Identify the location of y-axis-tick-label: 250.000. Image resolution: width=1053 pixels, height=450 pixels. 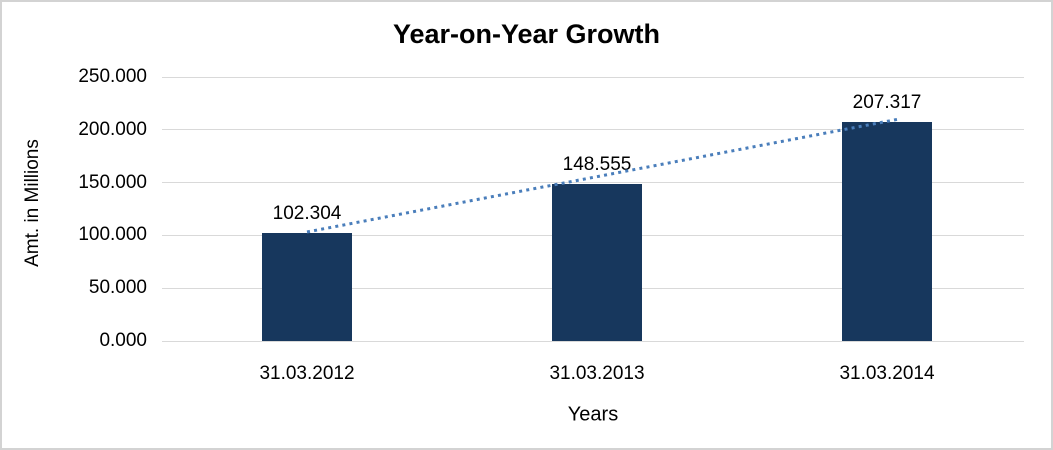
(112, 76).